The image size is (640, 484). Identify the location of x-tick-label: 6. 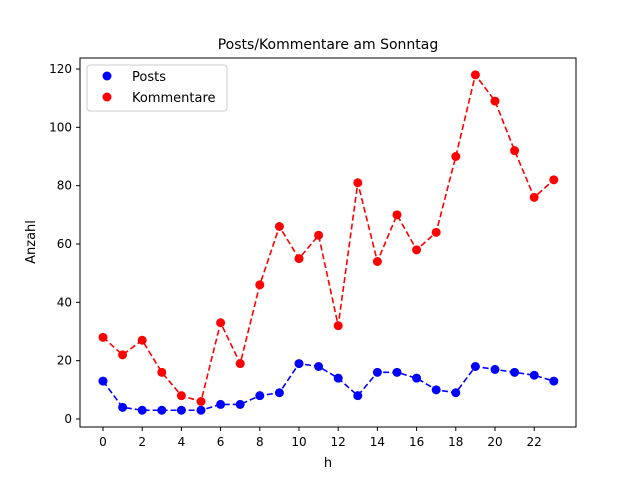
(221, 442).